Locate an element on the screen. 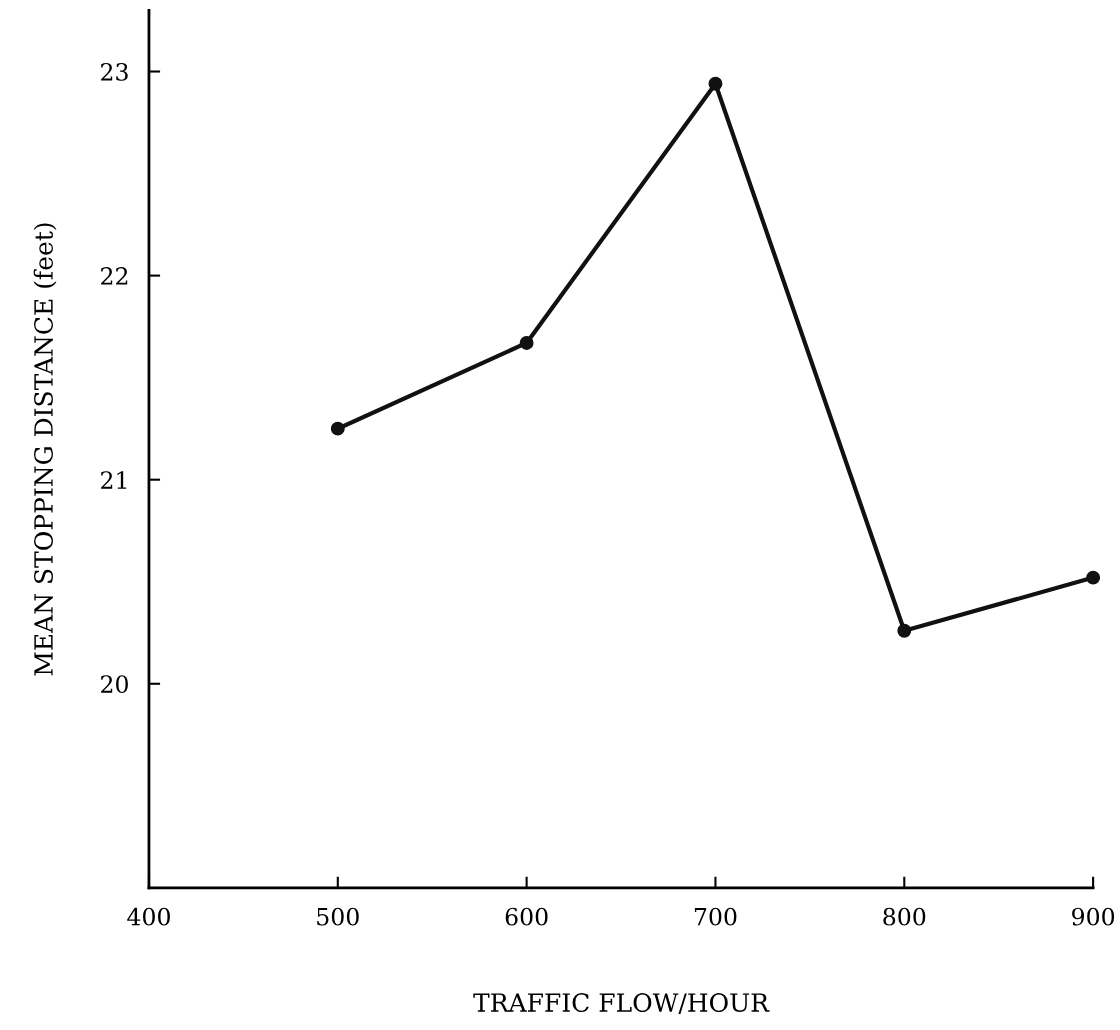 Image resolution: width=1120 pixels, height=1030 pixels. x-tick-label: 700 is located at coordinates (715, 916).